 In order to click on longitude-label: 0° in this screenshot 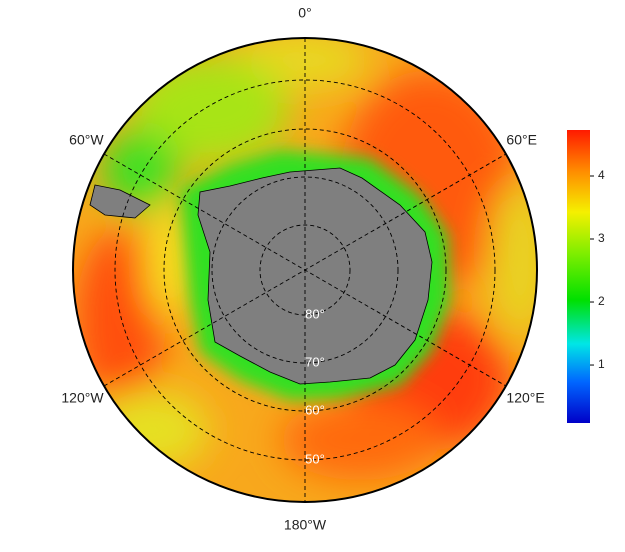, I will do `click(304, 13)`.